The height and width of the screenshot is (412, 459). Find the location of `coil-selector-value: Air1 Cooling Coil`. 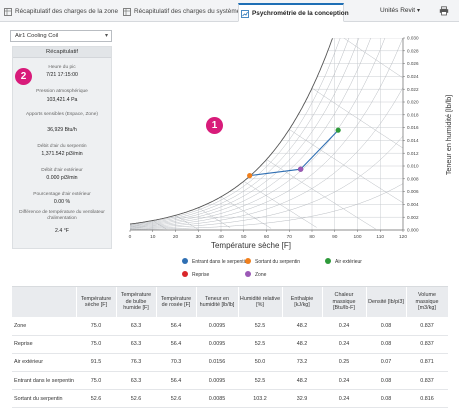

coil-selector-value: Air1 Cooling Coil is located at coordinates (37, 36).